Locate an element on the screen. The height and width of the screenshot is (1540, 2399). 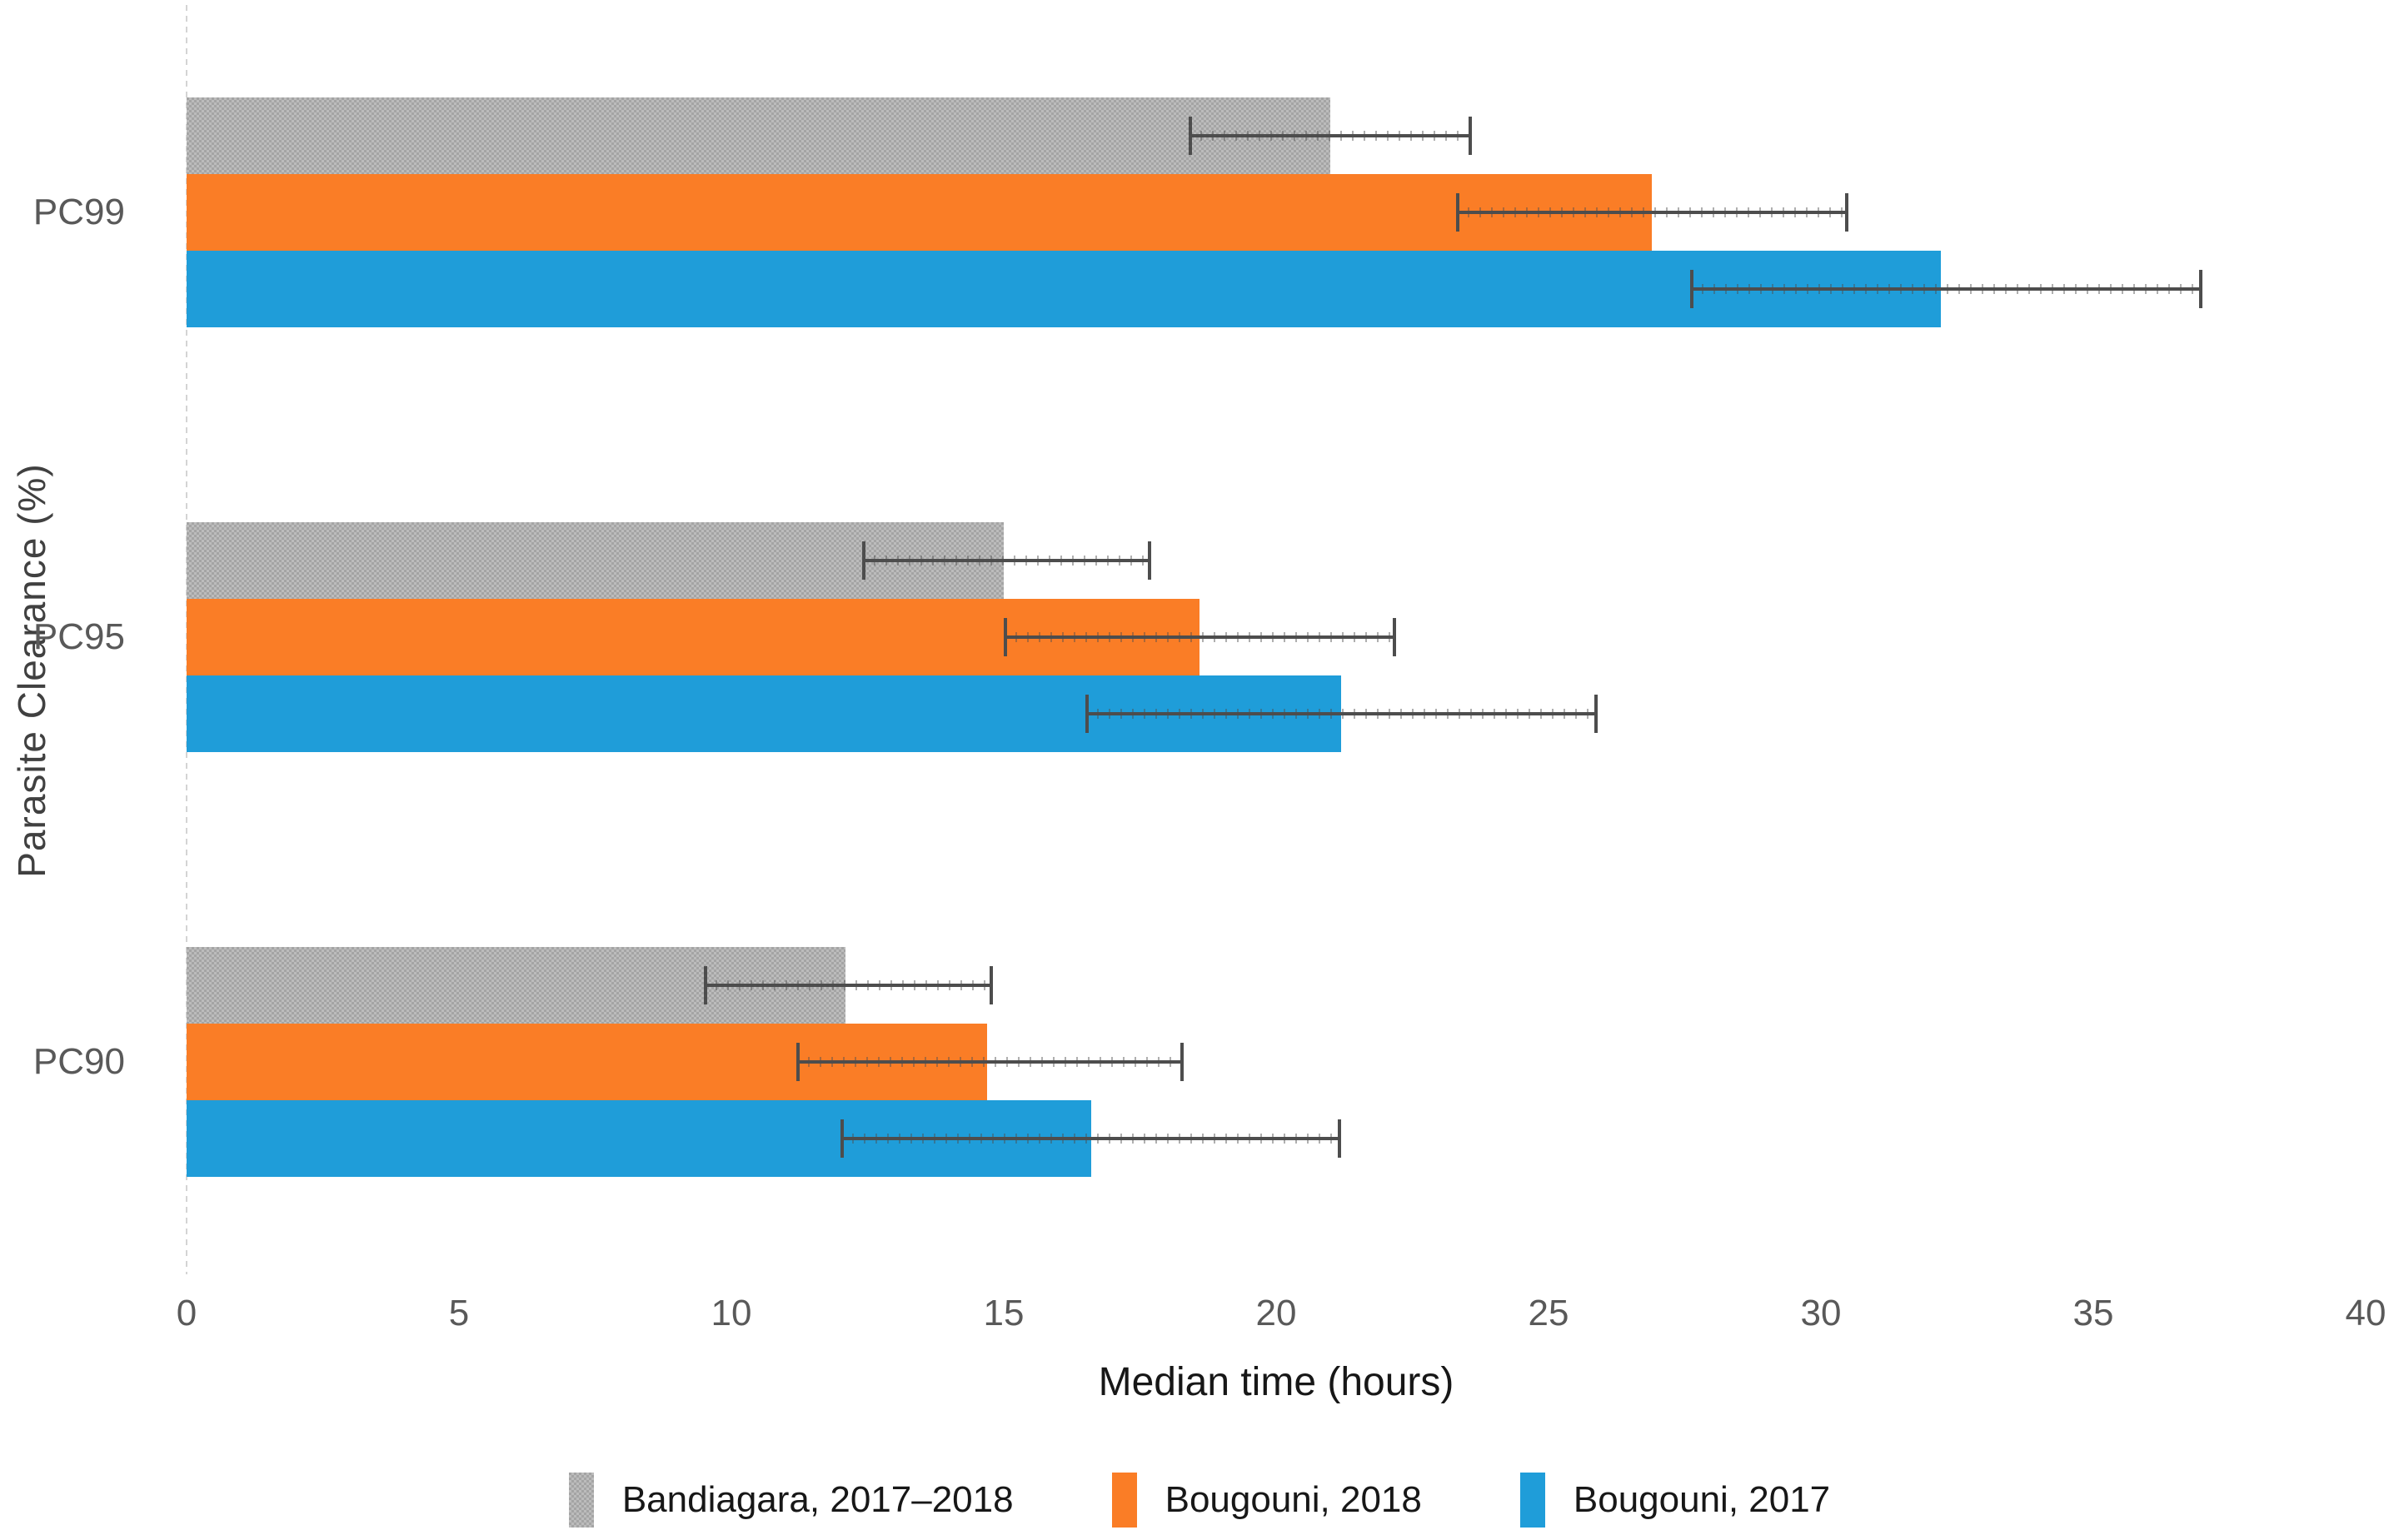
error-bar-pc95-bougouni-2017 is located at coordinates (1341, 714).